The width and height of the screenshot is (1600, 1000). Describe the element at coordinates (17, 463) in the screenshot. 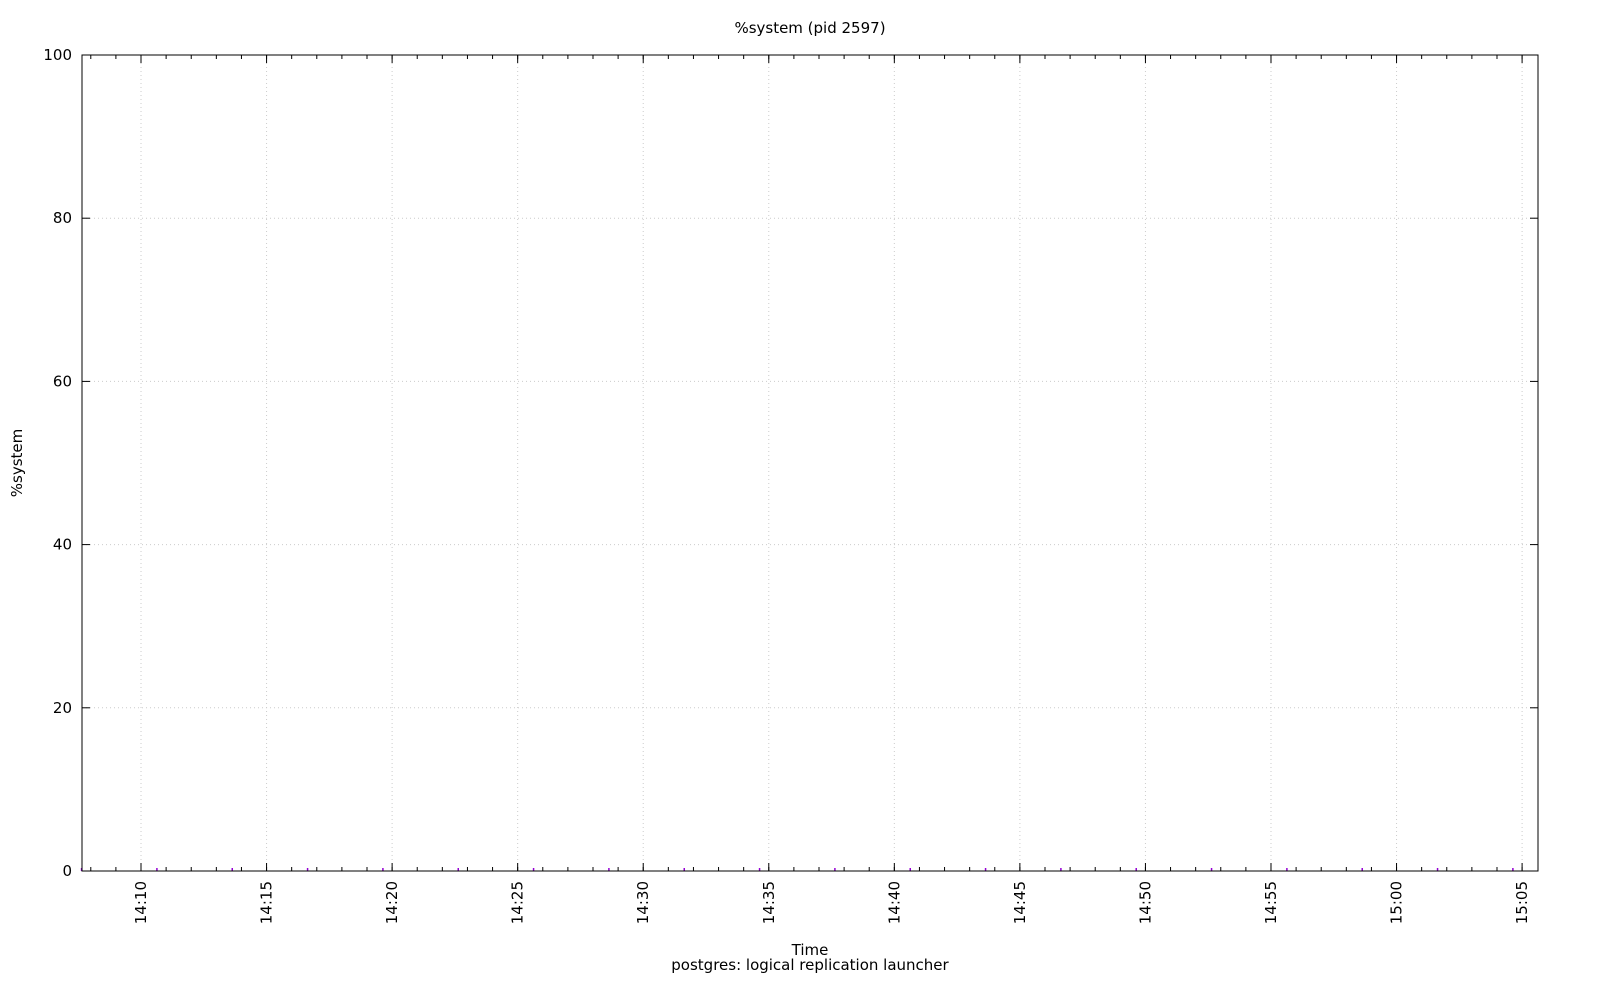

I see `y-axis-label: %system` at that location.